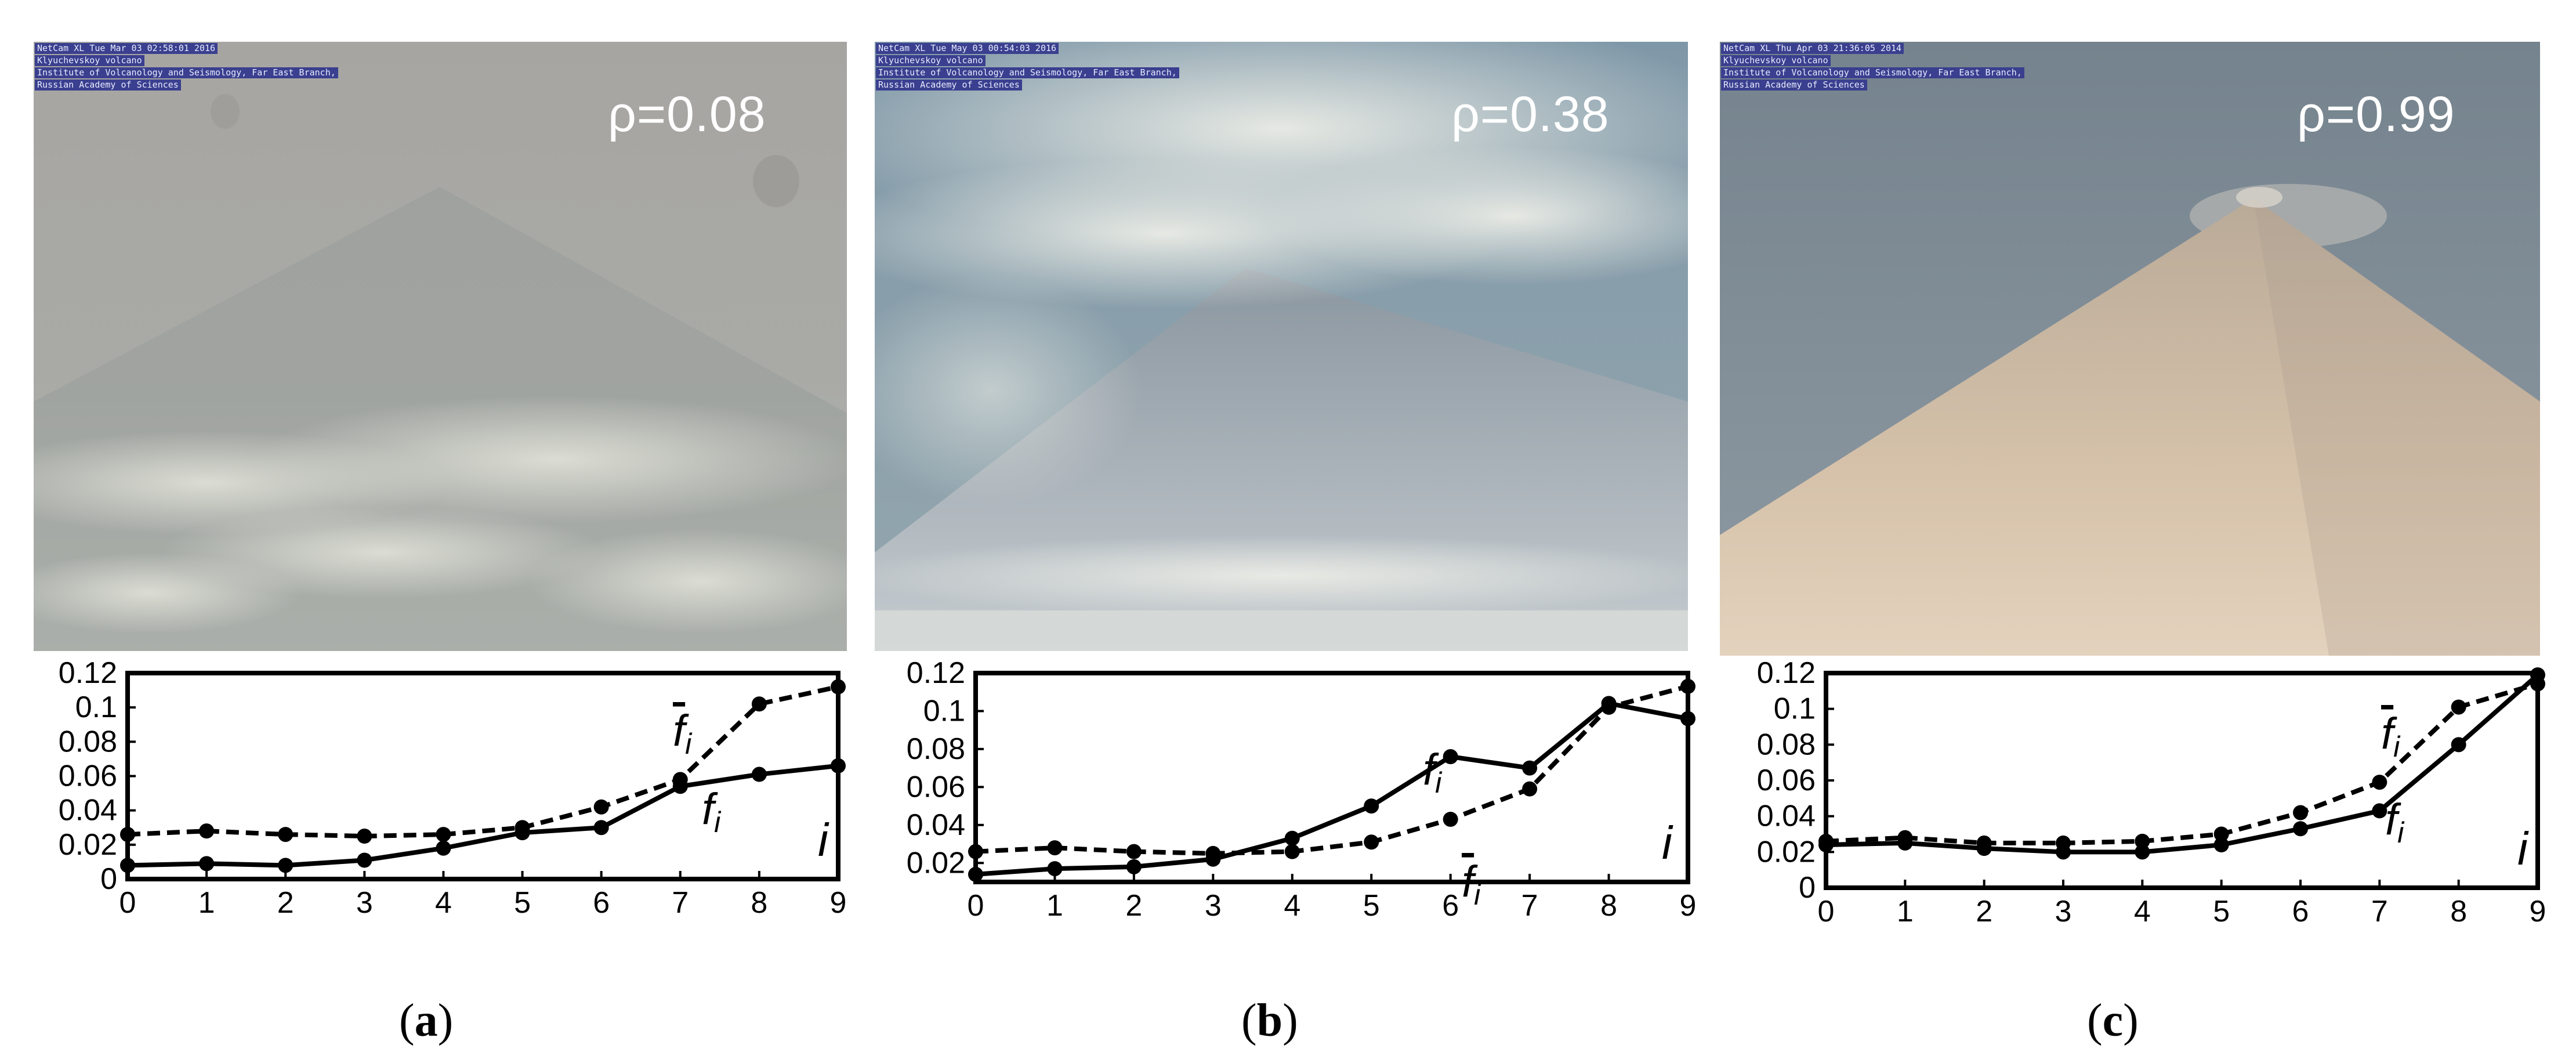 This screenshot has width=2576, height=1063. I want to click on stamp-line: NetCam XL Thu Apr 03 21:36:05 2014, so click(1813, 48).